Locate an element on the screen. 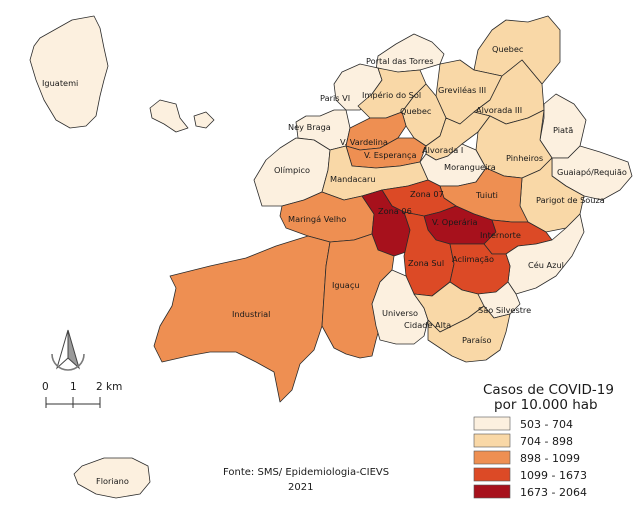 This screenshot has width=642, height=507. scale-label-2: 2 km is located at coordinates (109, 387).